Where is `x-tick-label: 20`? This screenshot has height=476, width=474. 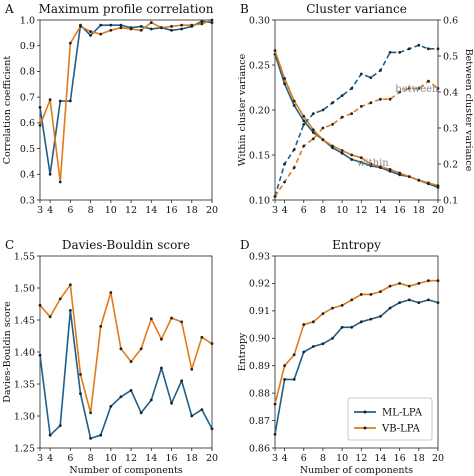 x-tick-label: 20 is located at coordinates (212, 458).